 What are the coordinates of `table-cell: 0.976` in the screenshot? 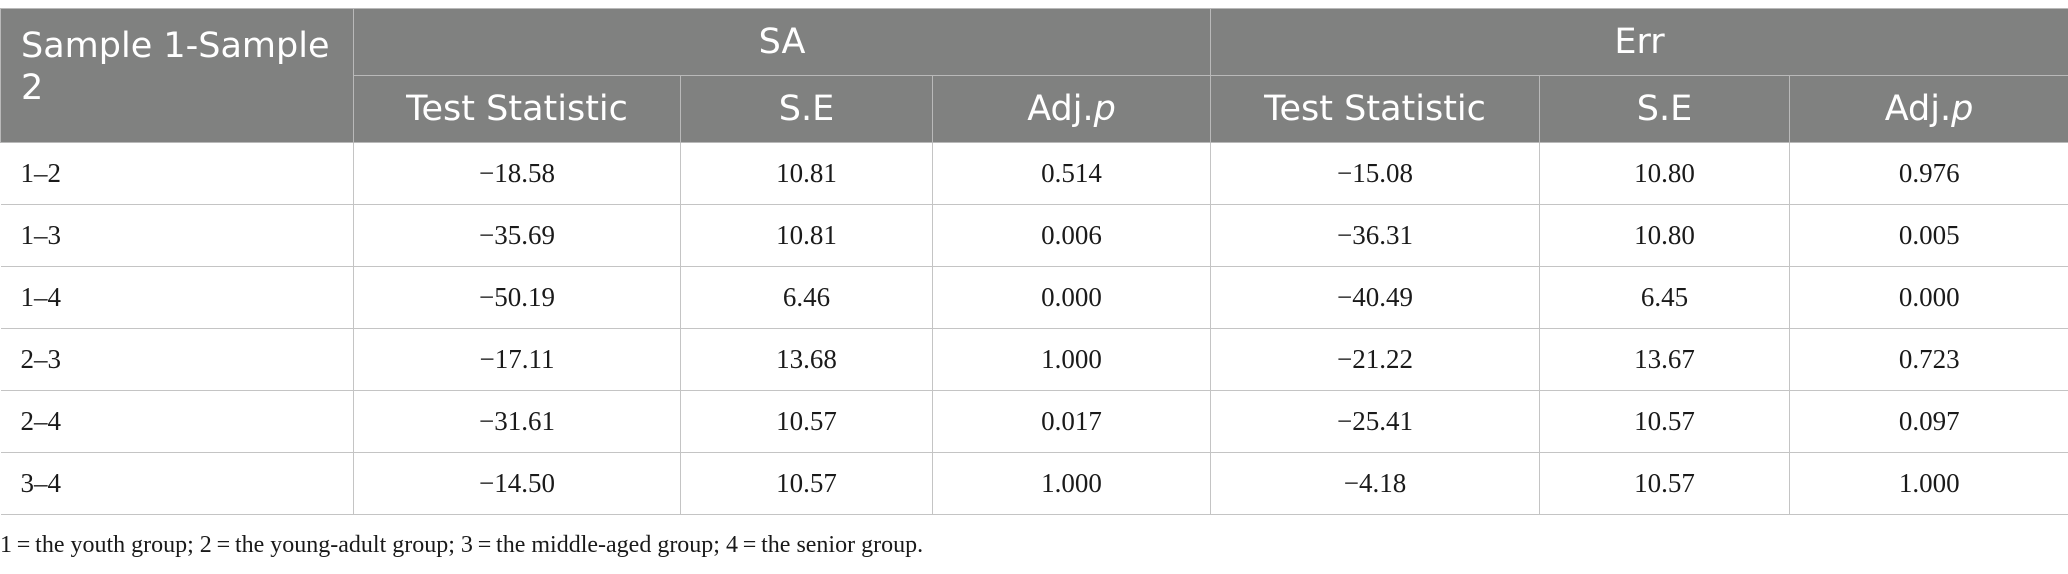 It's located at (1928, 173).